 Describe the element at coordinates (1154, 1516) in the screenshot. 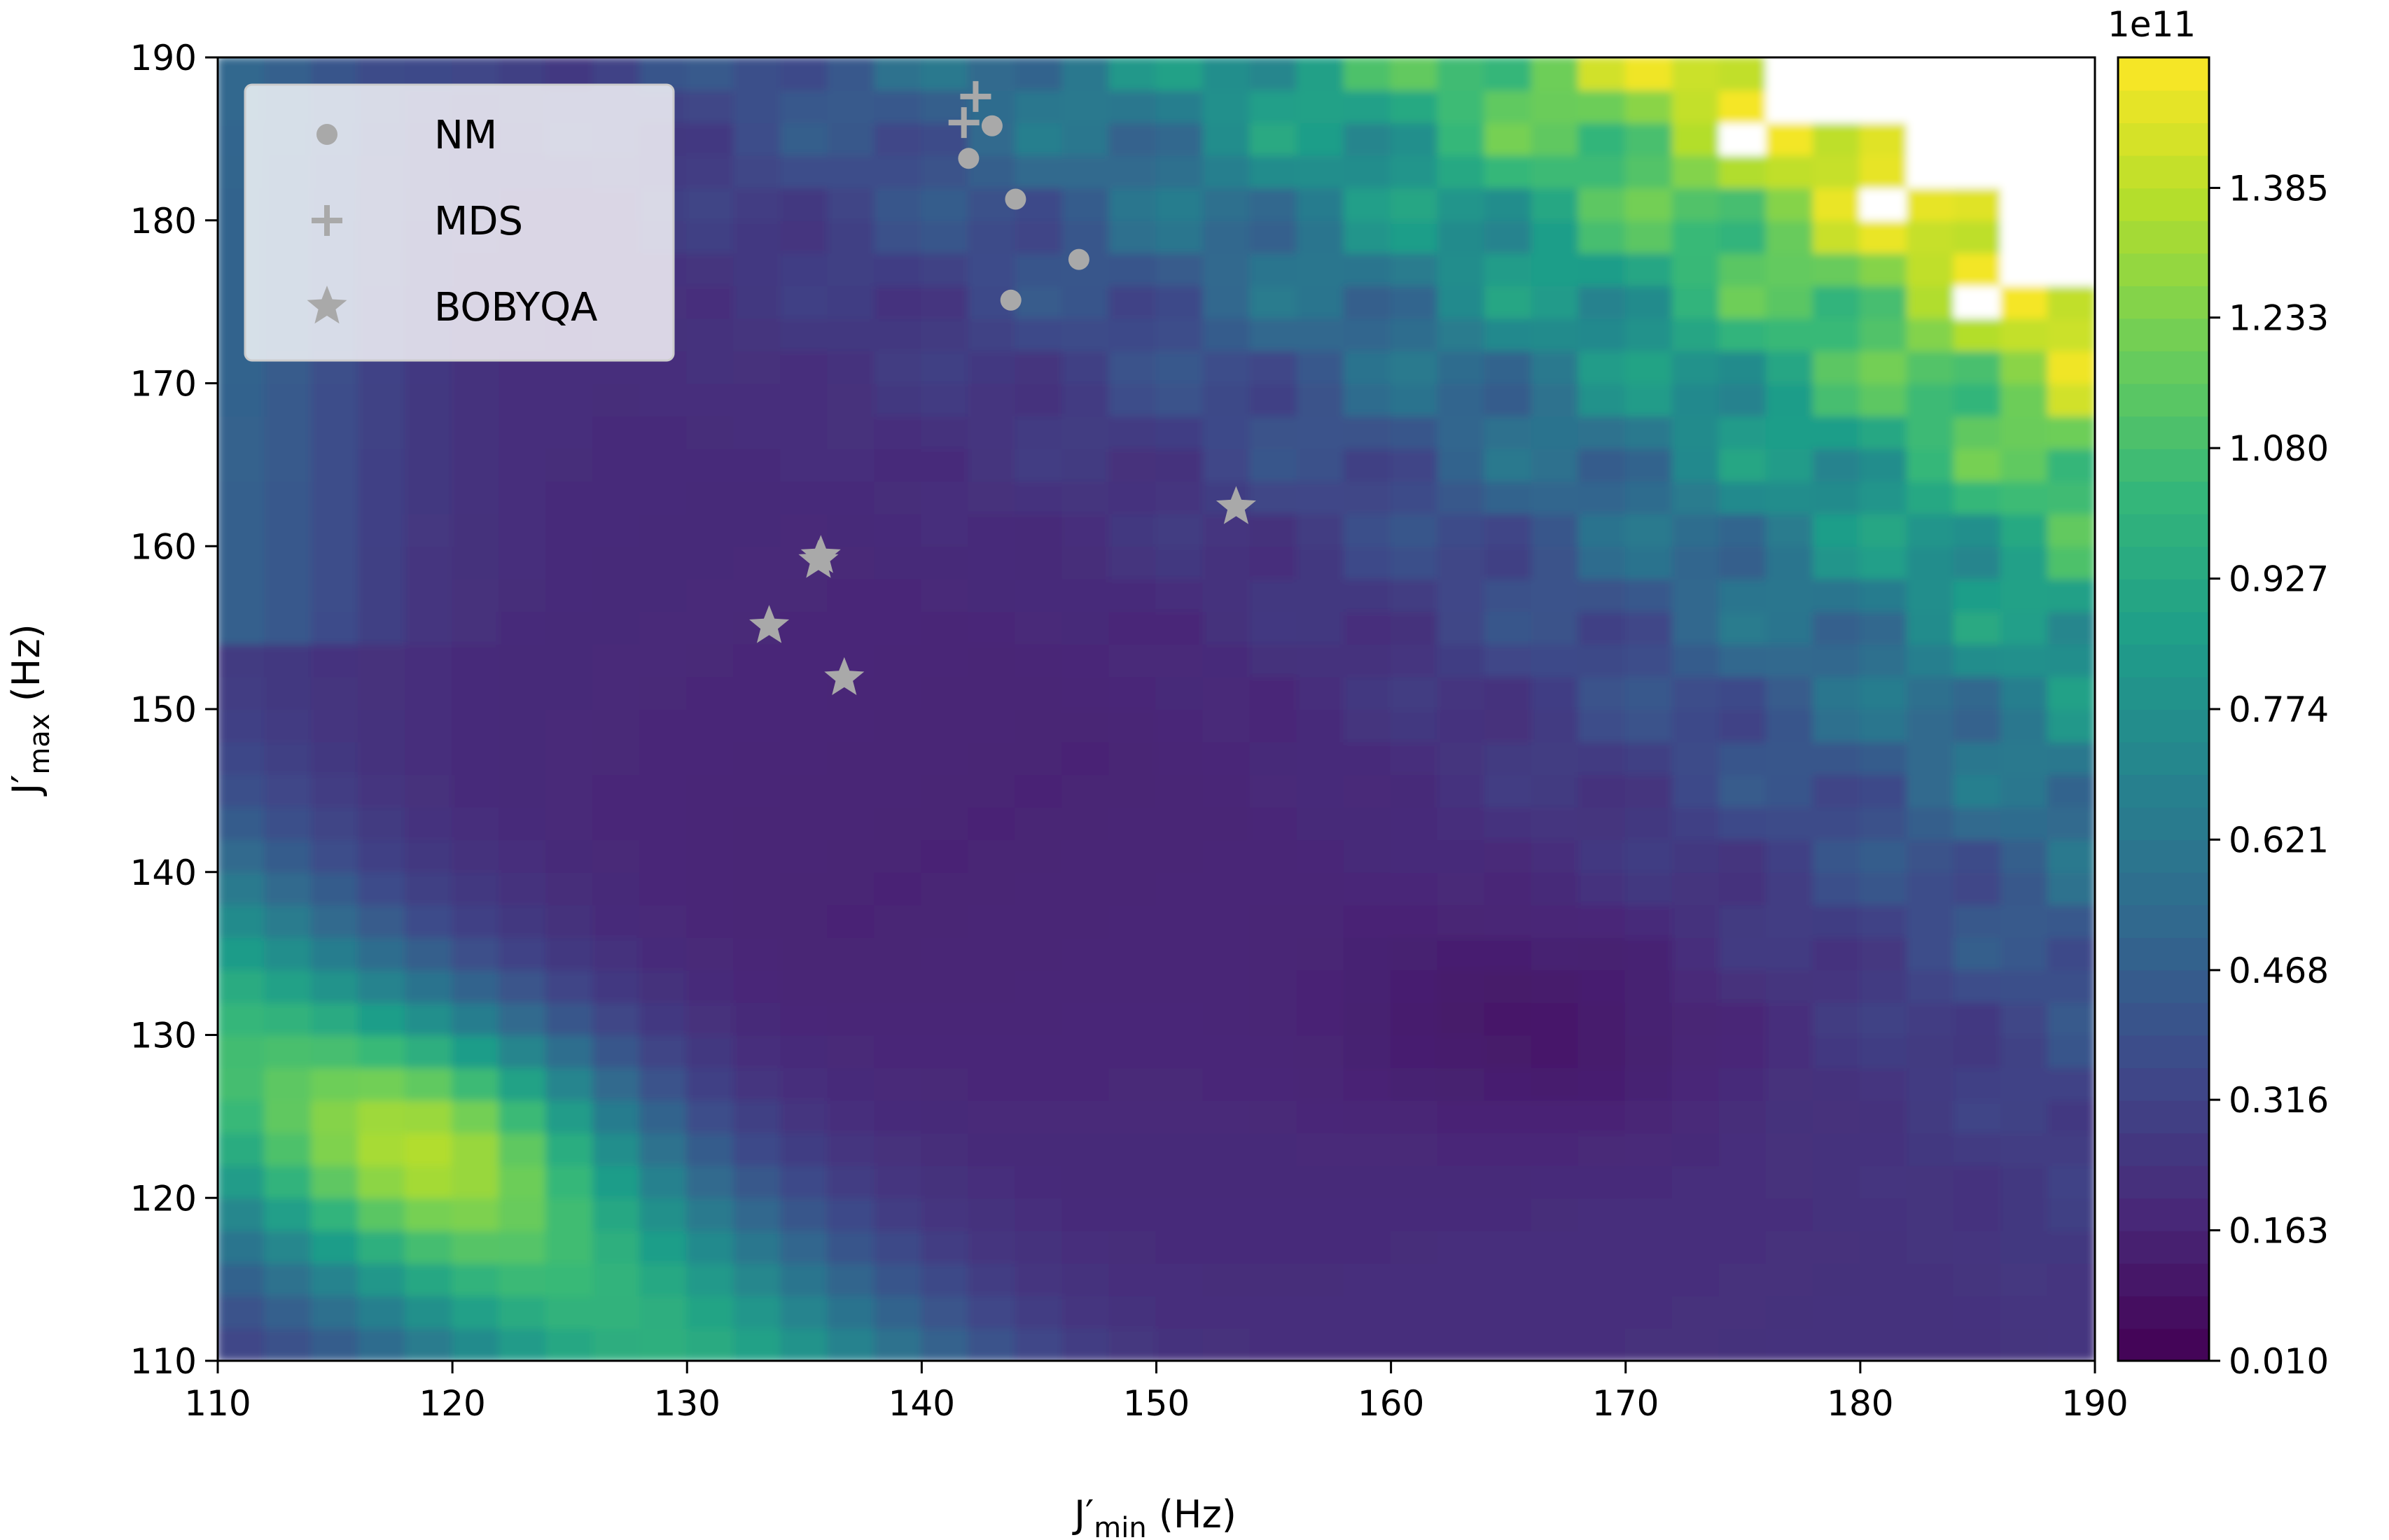

I see `x-axis-label: J′min (Hz)` at that location.